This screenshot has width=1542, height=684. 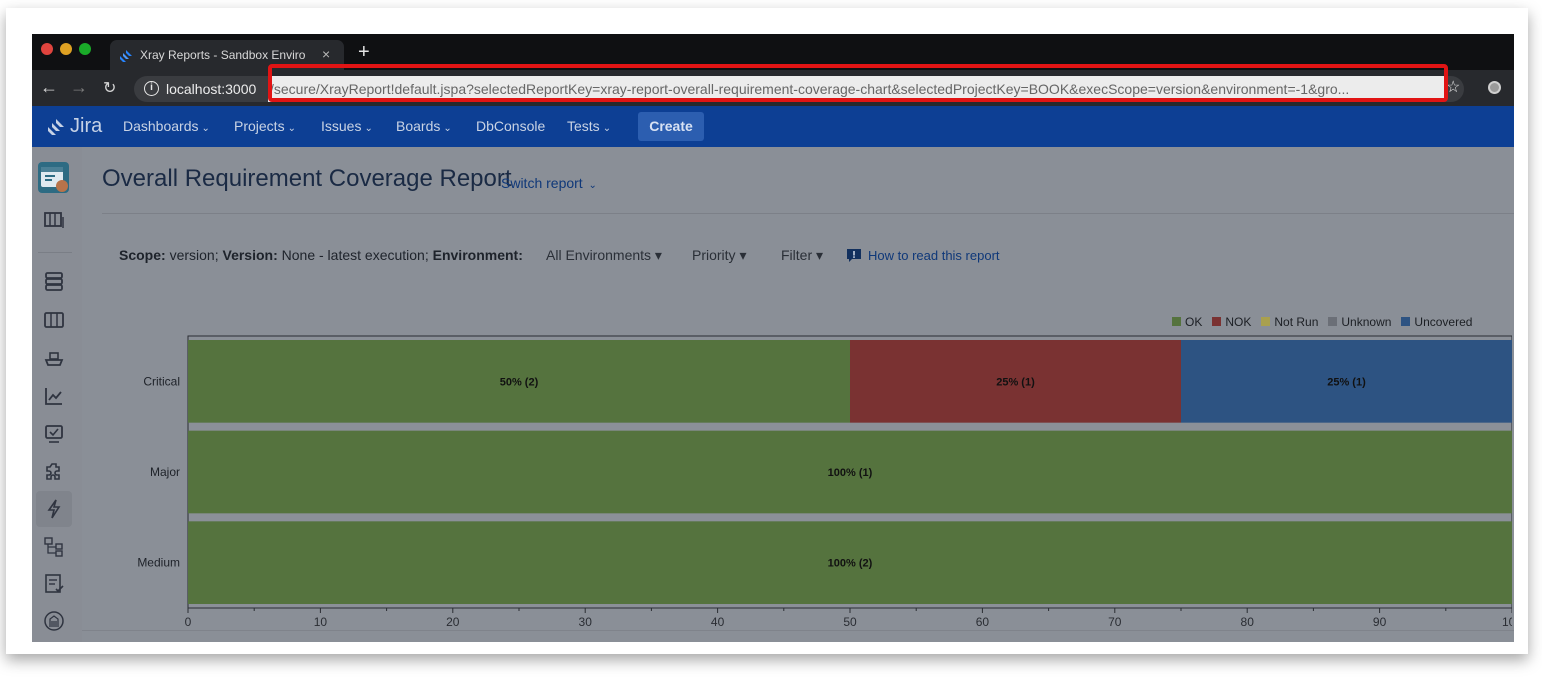 What do you see at coordinates (1436, 322) in the screenshot?
I see `legend-item: Uncovered` at bounding box center [1436, 322].